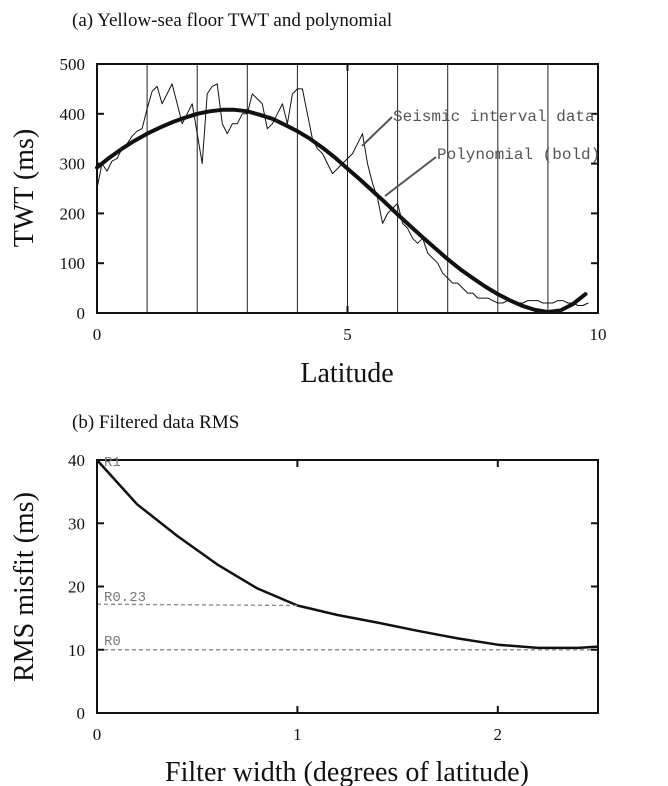 This screenshot has height=786, width=668. I want to click on chart-a-annotations: Seismic interval data Polynomial (bold), so click(480, 152).